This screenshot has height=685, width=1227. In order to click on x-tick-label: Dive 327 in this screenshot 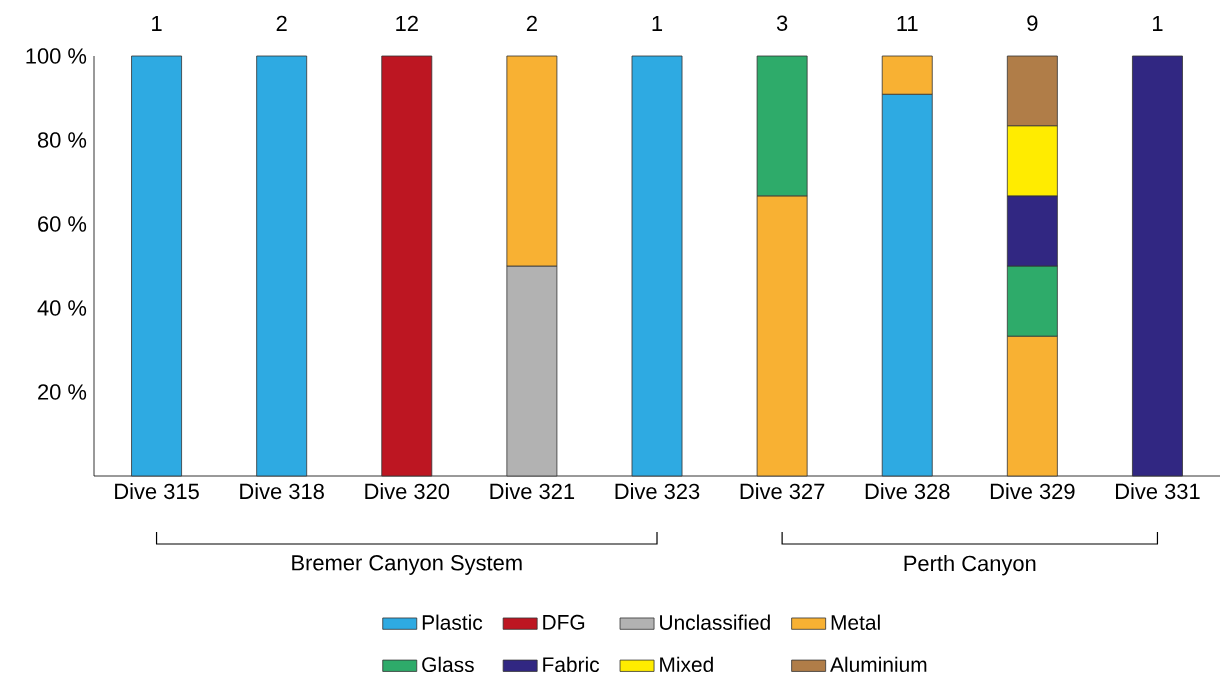, I will do `click(782, 491)`.